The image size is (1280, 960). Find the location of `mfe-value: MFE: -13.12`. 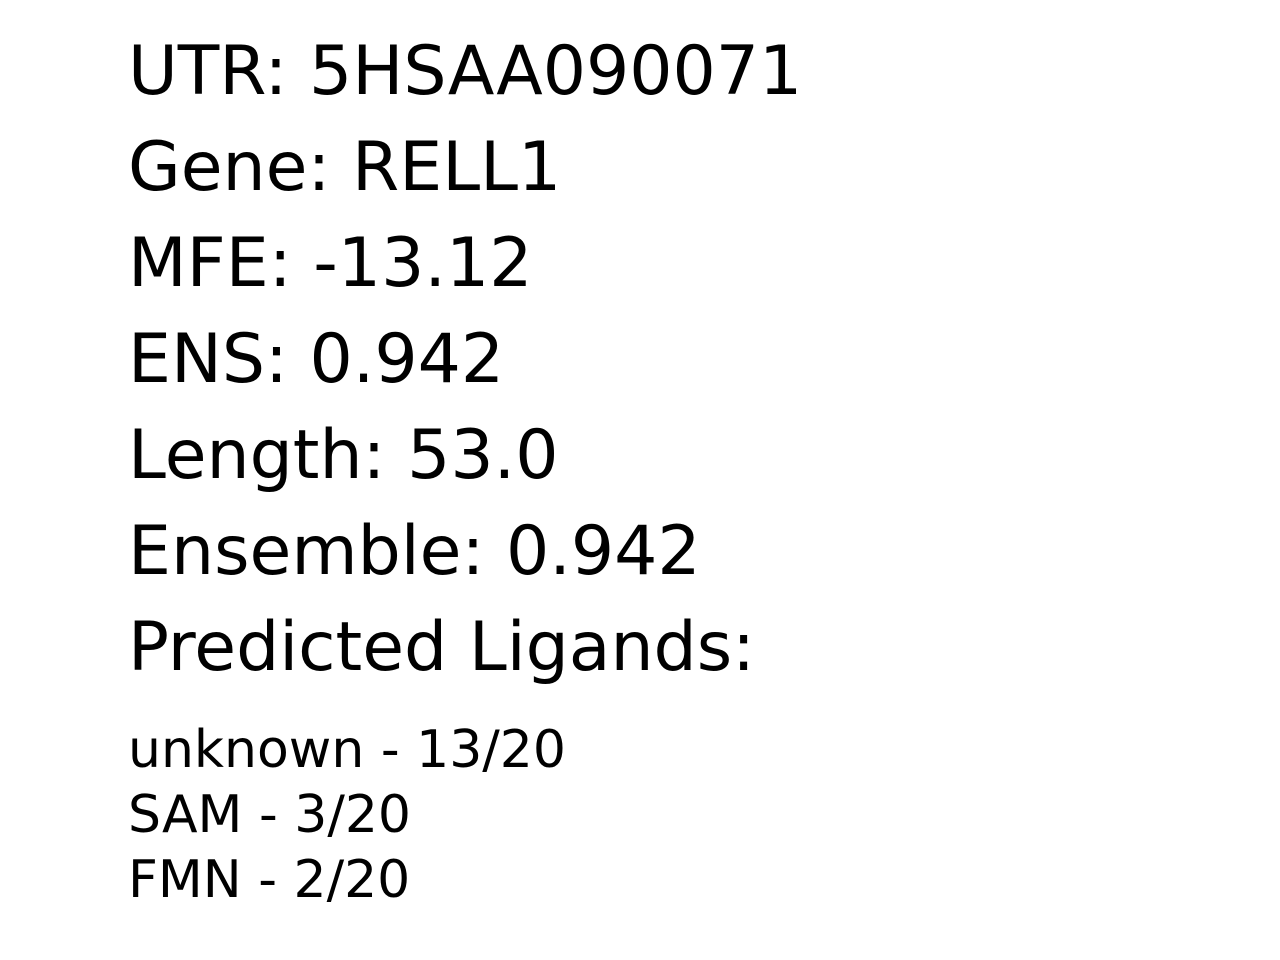

mfe-value: MFE: -13.12 is located at coordinates (330, 263).